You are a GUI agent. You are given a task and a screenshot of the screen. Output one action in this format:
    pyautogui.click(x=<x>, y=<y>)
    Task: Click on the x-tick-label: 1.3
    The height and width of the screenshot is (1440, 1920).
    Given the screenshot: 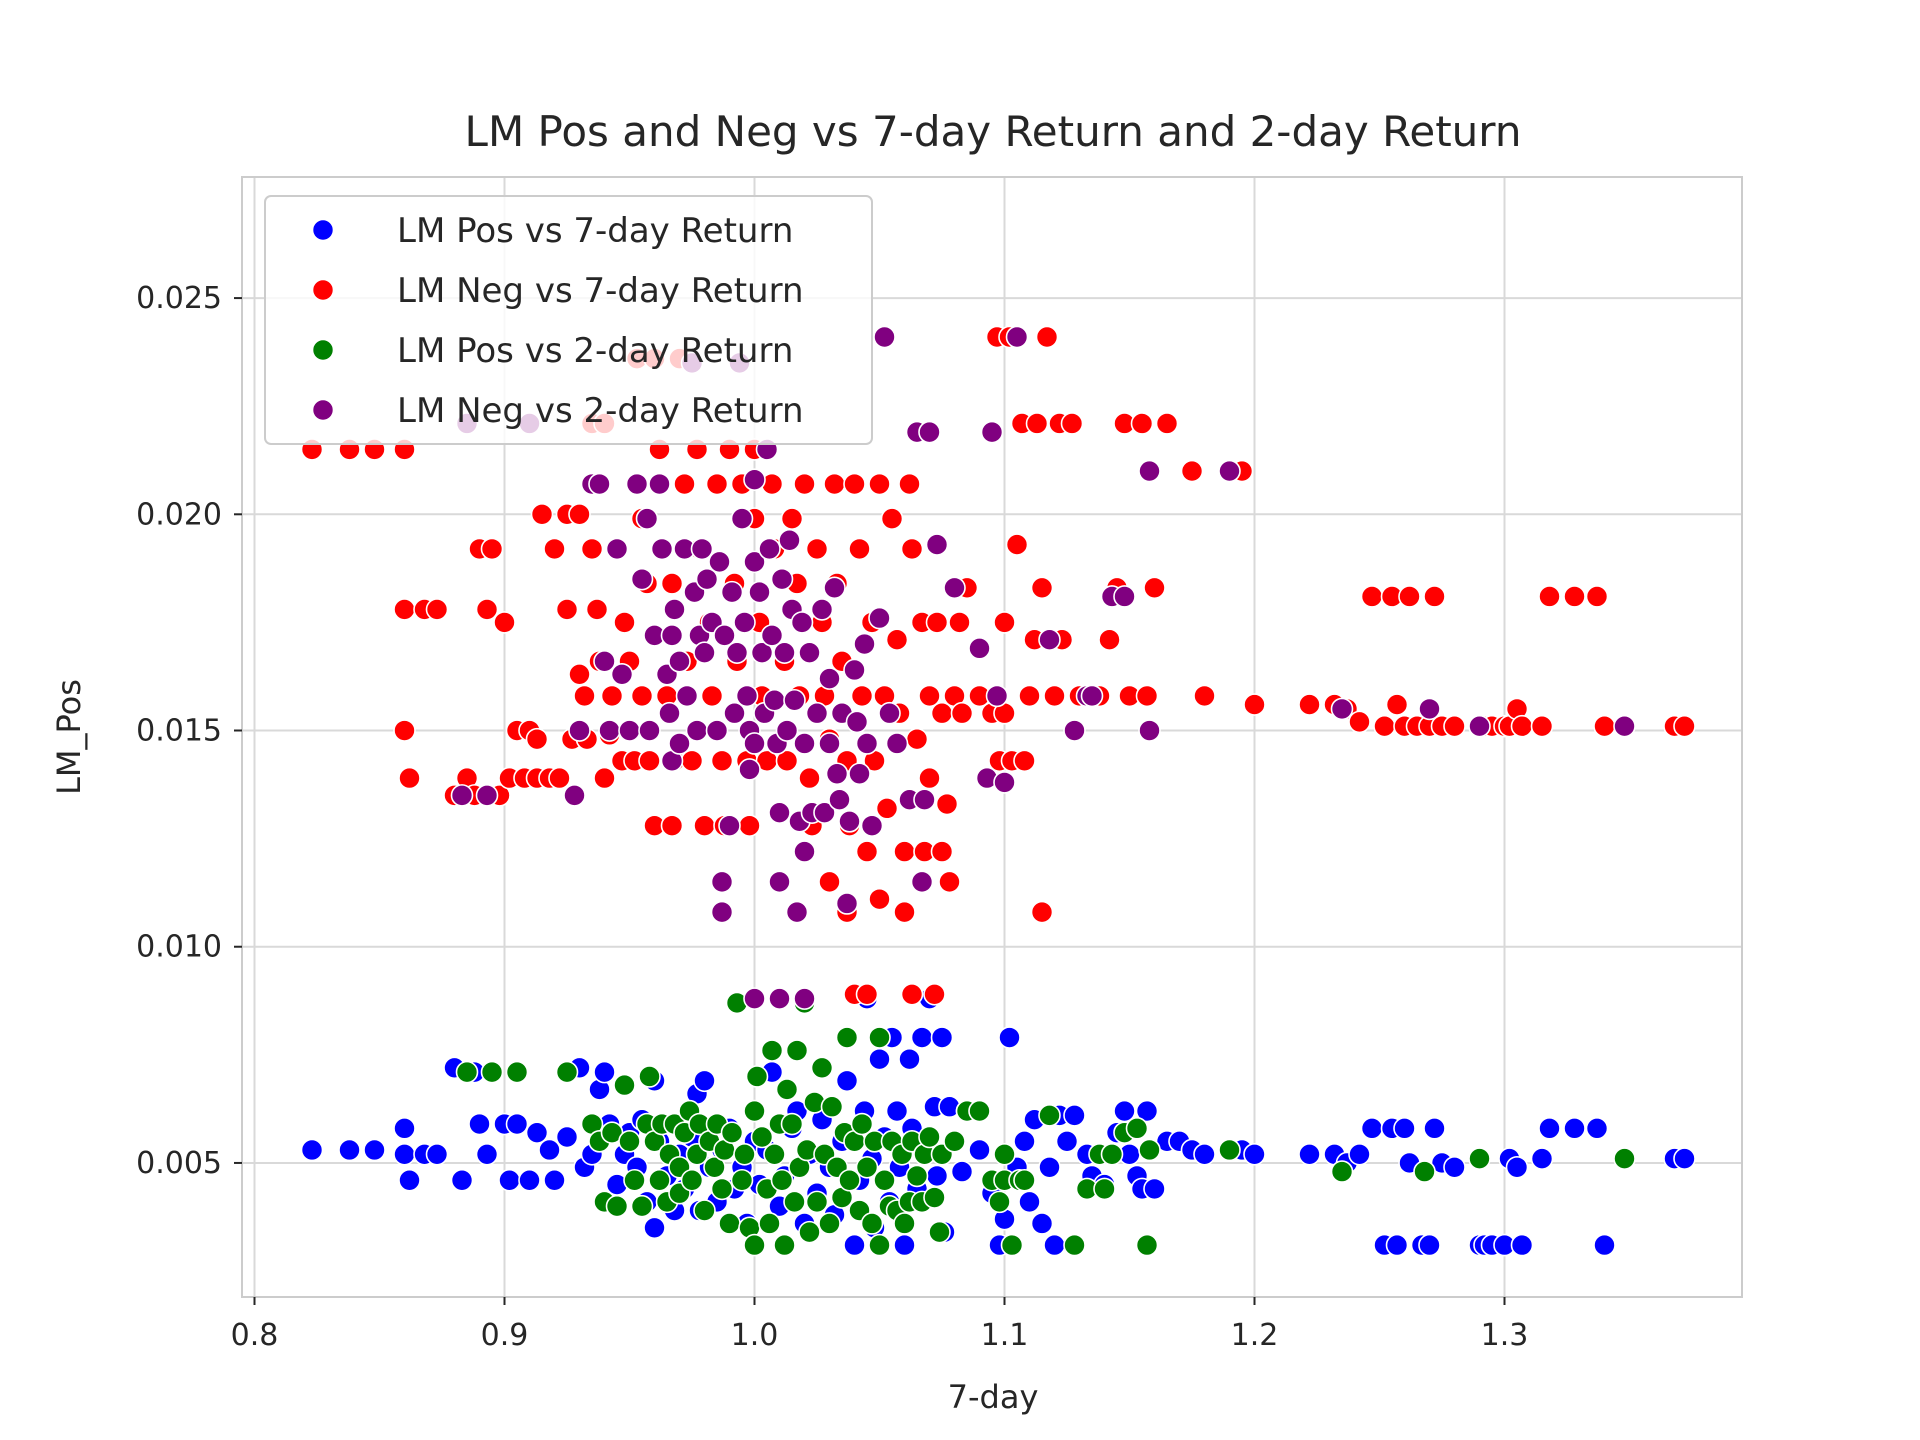 What is the action you would take?
    pyautogui.click(x=1505, y=1335)
    